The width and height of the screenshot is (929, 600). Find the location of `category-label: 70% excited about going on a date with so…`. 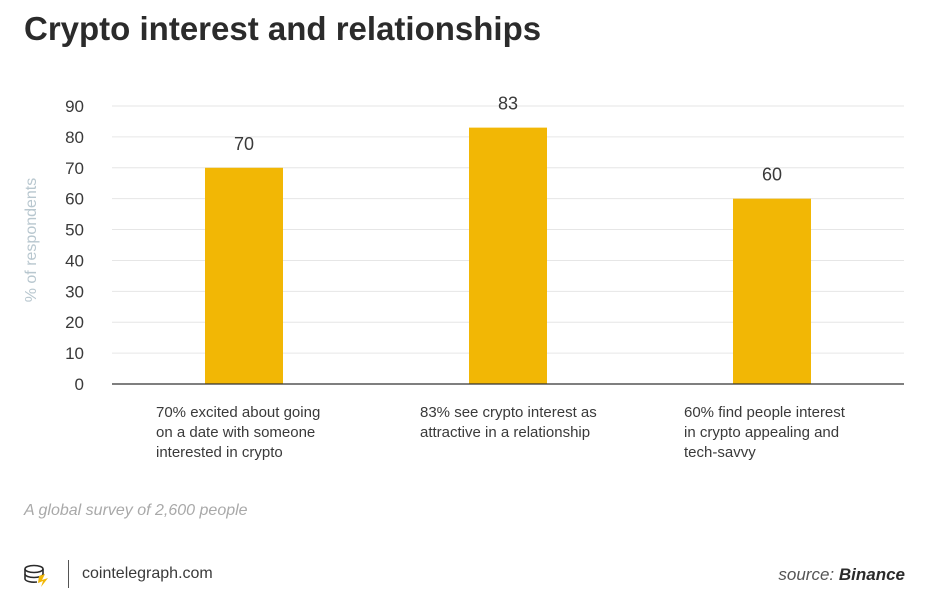

category-label: 70% excited about going on a date with so… is located at coordinates (256, 433).